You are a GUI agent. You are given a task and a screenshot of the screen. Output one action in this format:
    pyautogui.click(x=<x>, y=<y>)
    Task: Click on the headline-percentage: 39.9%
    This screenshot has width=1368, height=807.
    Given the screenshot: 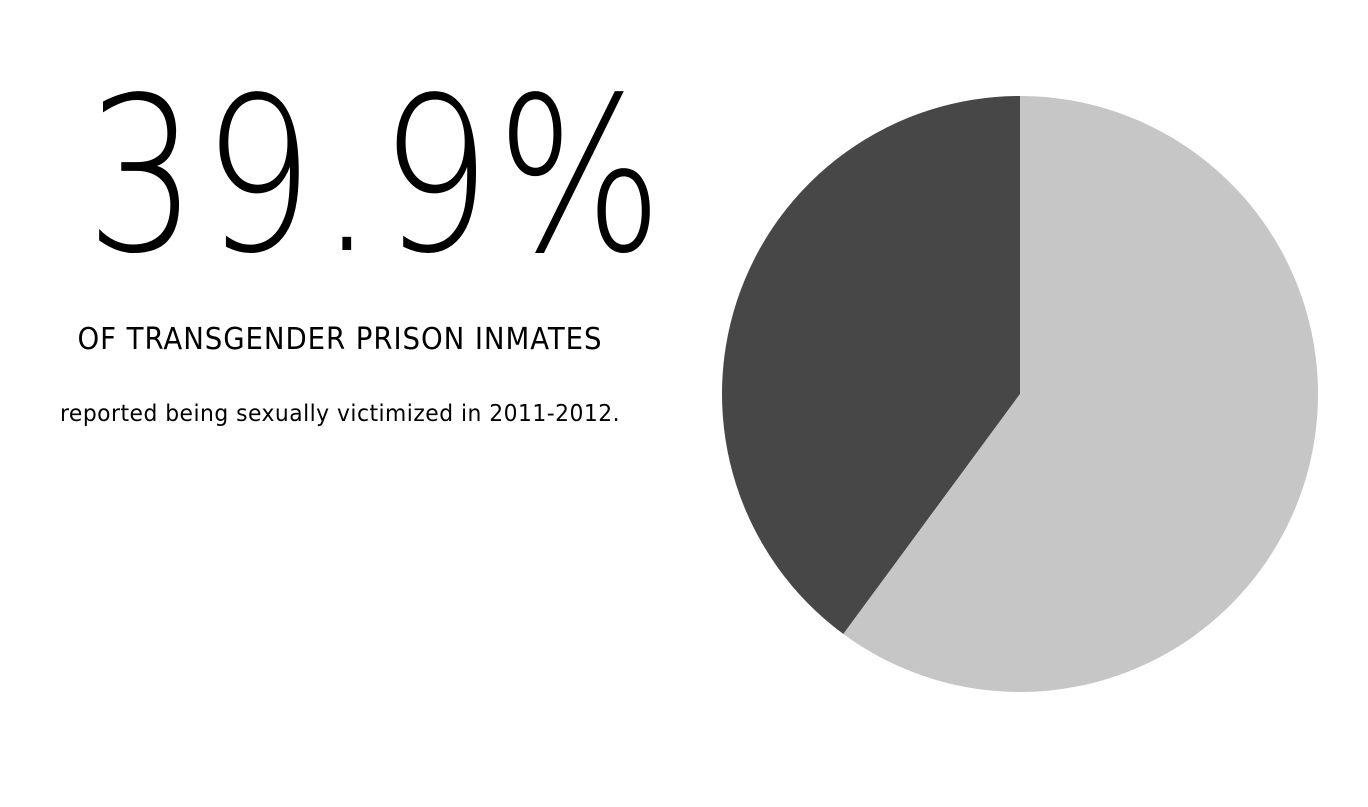 What is the action you would take?
    pyautogui.click(x=376, y=176)
    